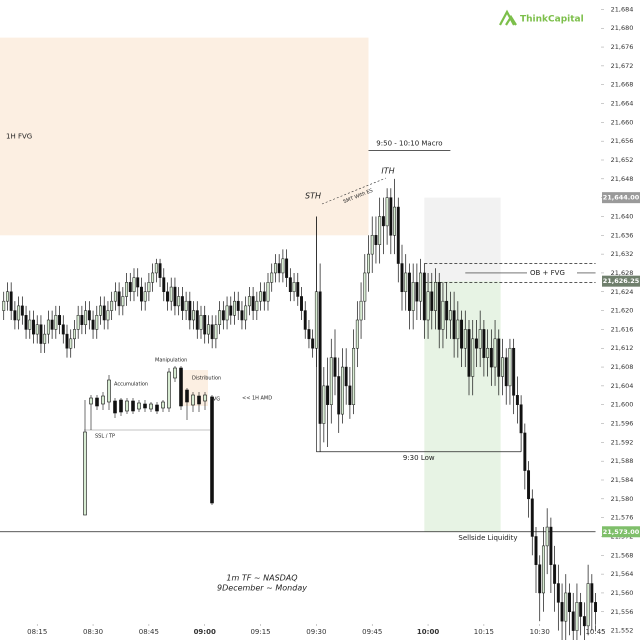  What do you see at coordinates (622, 235) in the screenshot?
I see `y-tick-label: 21,636` at bounding box center [622, 235].